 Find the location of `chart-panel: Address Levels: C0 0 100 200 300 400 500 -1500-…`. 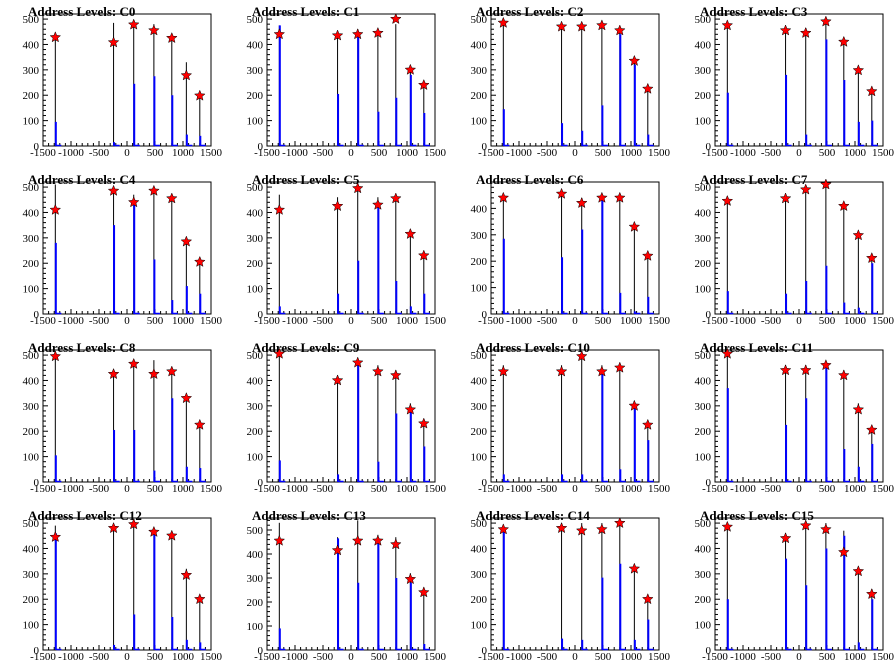

chart-panel: Address Levels: C0 0 100 200 300 400 500 -1500-… is located at coordinates (112, 84).